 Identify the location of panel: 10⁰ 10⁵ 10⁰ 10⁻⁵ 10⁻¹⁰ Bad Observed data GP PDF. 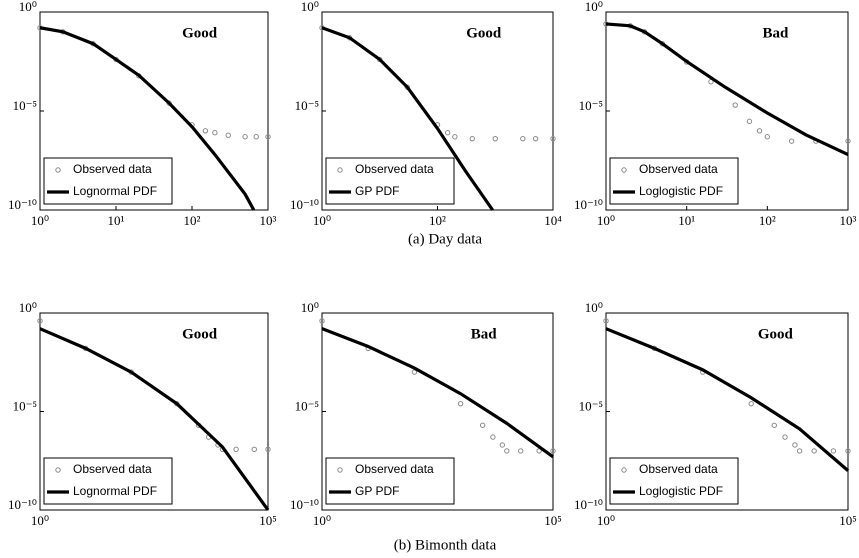
(426, 414).